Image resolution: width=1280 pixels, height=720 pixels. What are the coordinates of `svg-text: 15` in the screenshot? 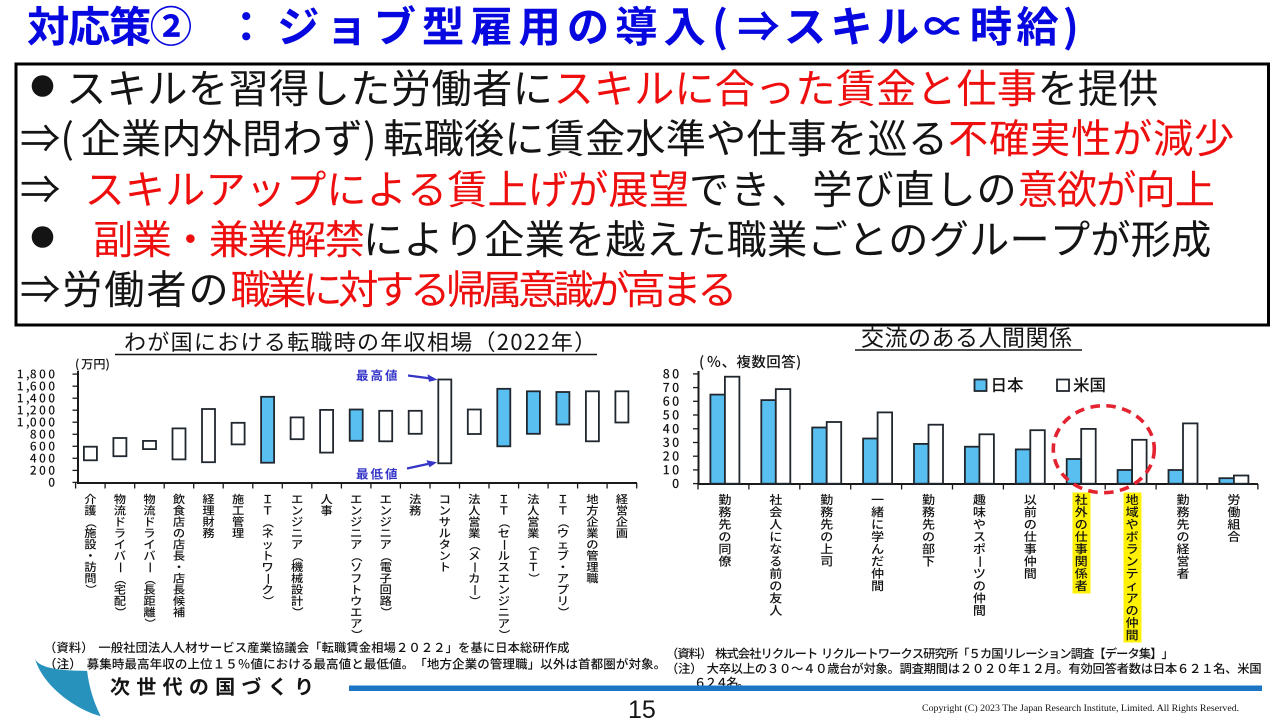 It's located at (642, 708).